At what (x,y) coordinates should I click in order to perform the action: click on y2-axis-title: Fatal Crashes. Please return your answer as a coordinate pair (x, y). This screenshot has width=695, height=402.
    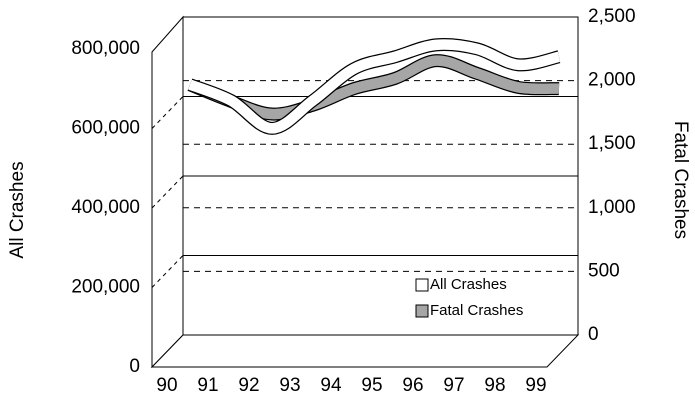
    Looking at the image, I should click on (680, 180).